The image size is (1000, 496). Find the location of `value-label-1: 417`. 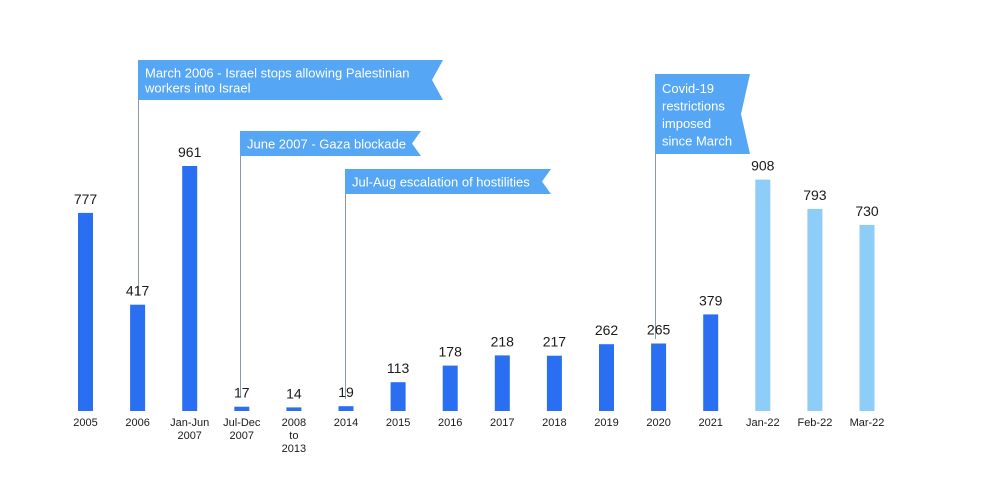

value-label-1: 417 is located at coordinates (138, 291).